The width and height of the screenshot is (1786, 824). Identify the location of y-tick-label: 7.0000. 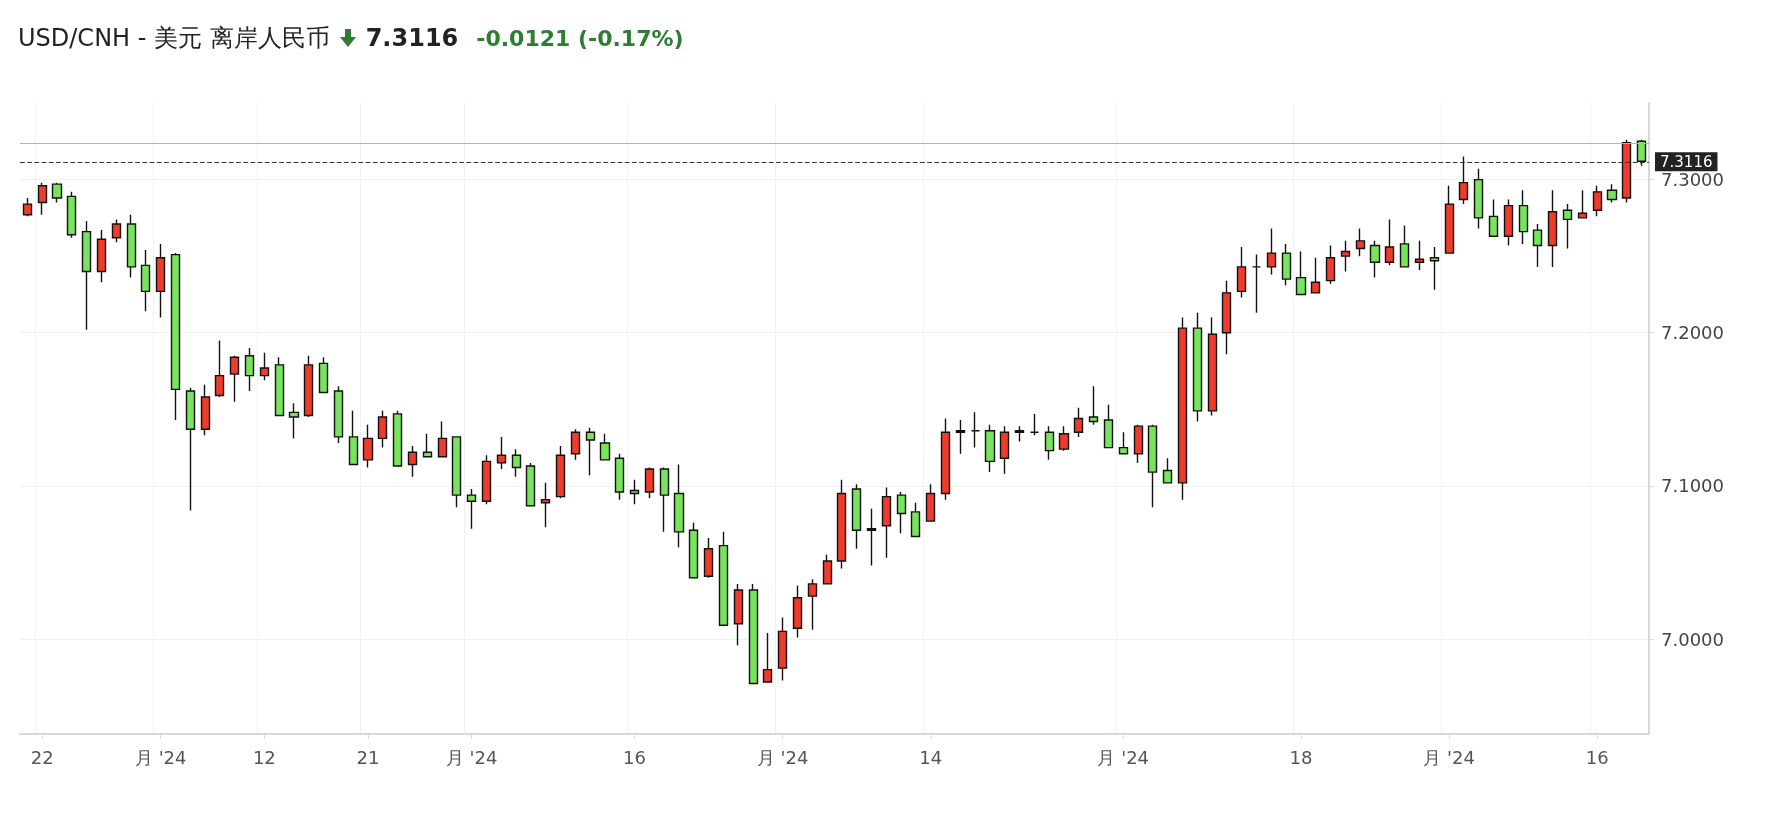
(1692, 639).